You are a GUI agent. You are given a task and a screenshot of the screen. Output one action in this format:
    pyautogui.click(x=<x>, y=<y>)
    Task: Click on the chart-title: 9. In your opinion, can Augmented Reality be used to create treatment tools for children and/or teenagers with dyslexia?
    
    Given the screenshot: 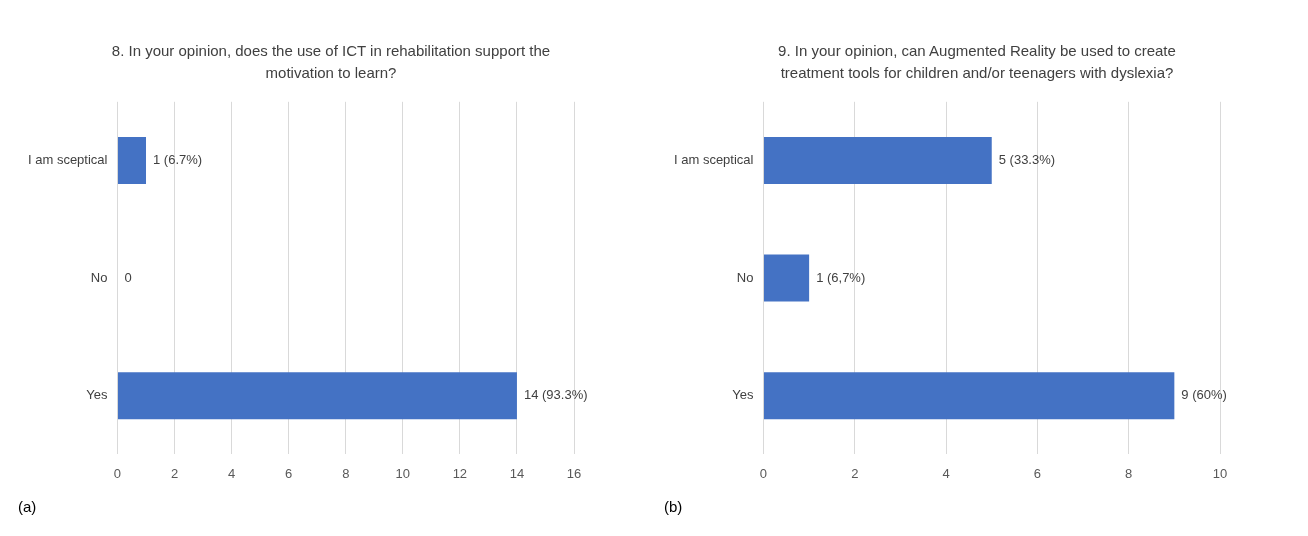 What is the action you would take?
    pyautogui.click(x=977, y=62)
    